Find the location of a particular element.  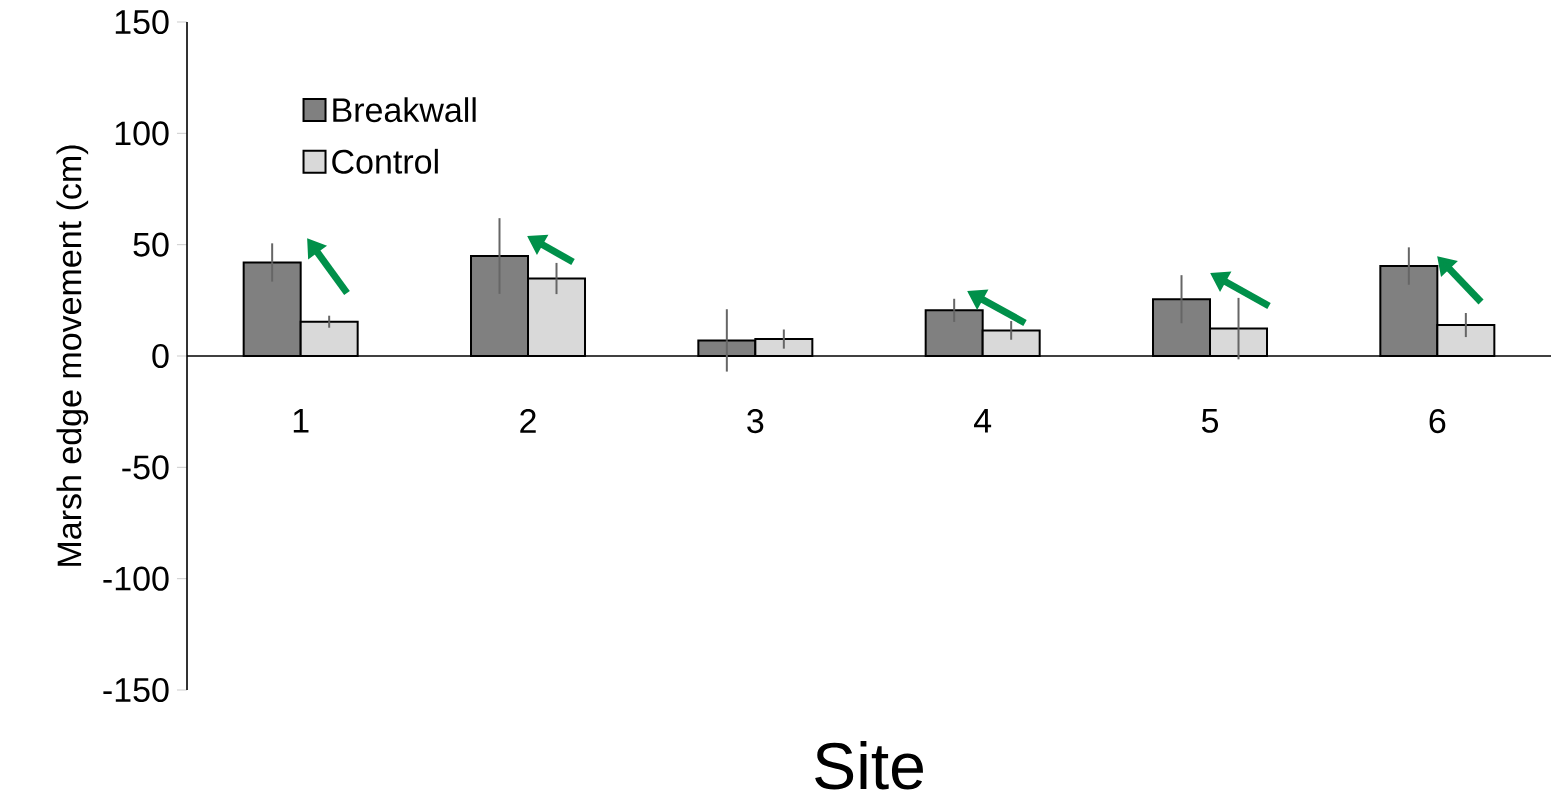

y-tick-label: -50 is located at coordinates (145, 467).